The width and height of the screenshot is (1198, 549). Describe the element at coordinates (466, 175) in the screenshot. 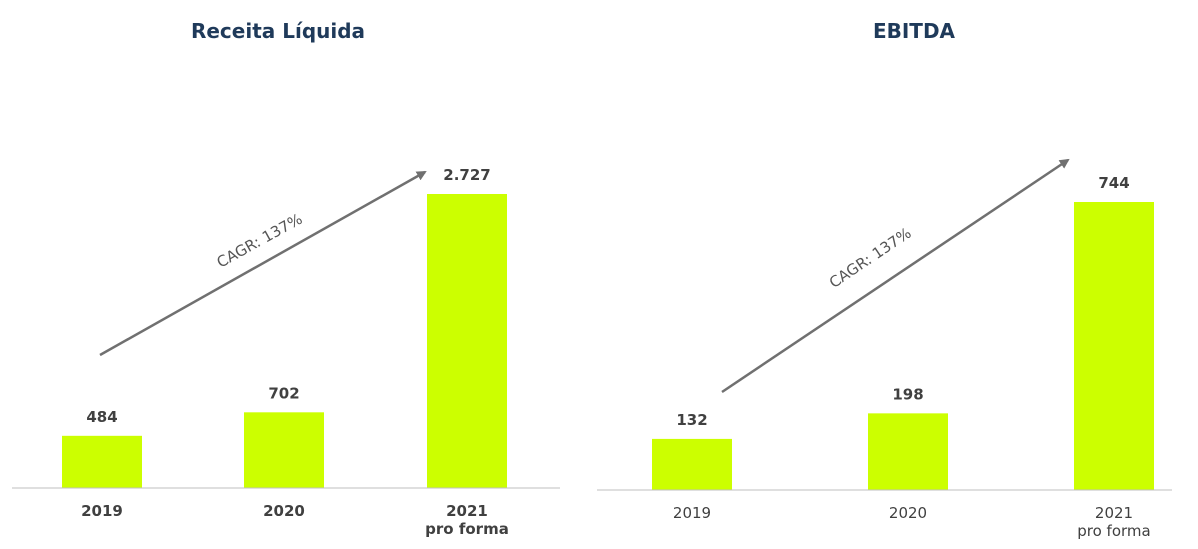

I see `value-label: 2.727` at that location.